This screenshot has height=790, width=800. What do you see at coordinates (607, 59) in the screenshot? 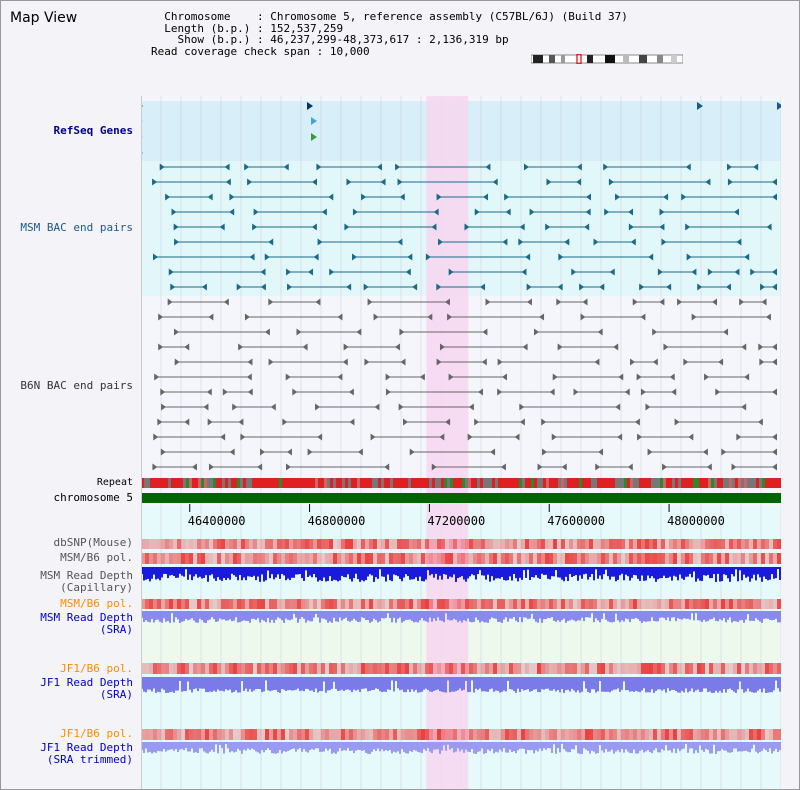
I see `chromosome-ideogram-icon` at bounding box center [607, 59].